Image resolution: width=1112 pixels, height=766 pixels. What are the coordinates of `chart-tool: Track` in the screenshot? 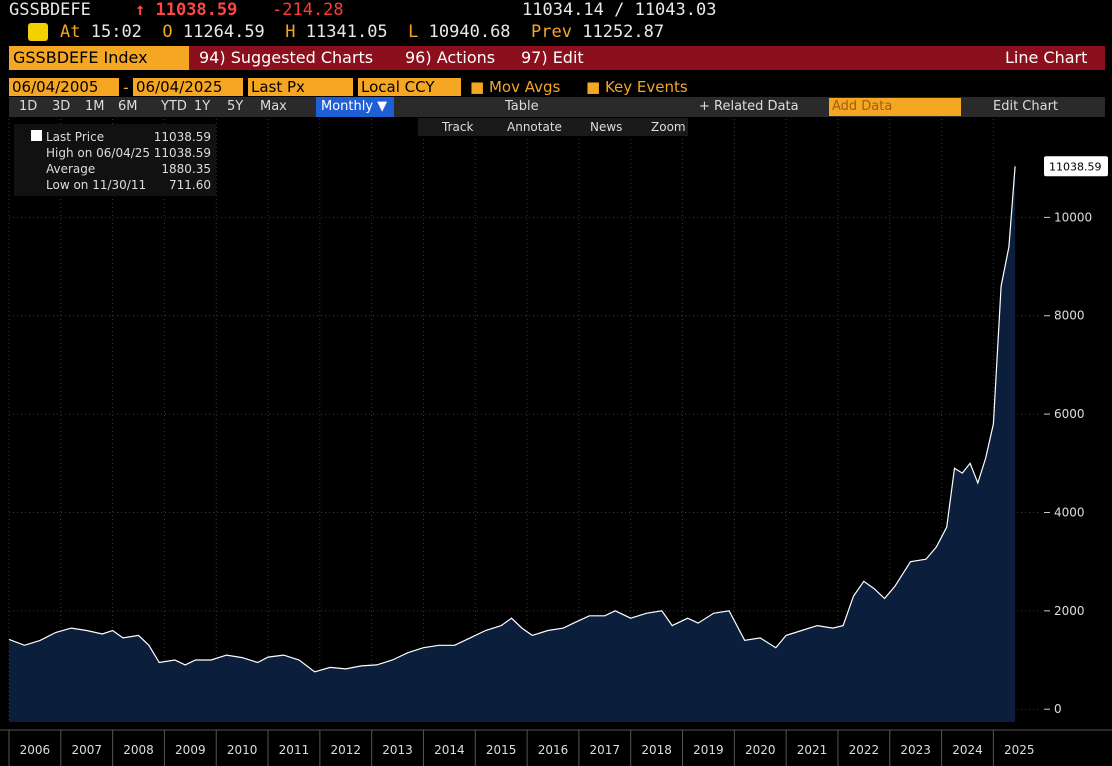 It's located at (457, 127).